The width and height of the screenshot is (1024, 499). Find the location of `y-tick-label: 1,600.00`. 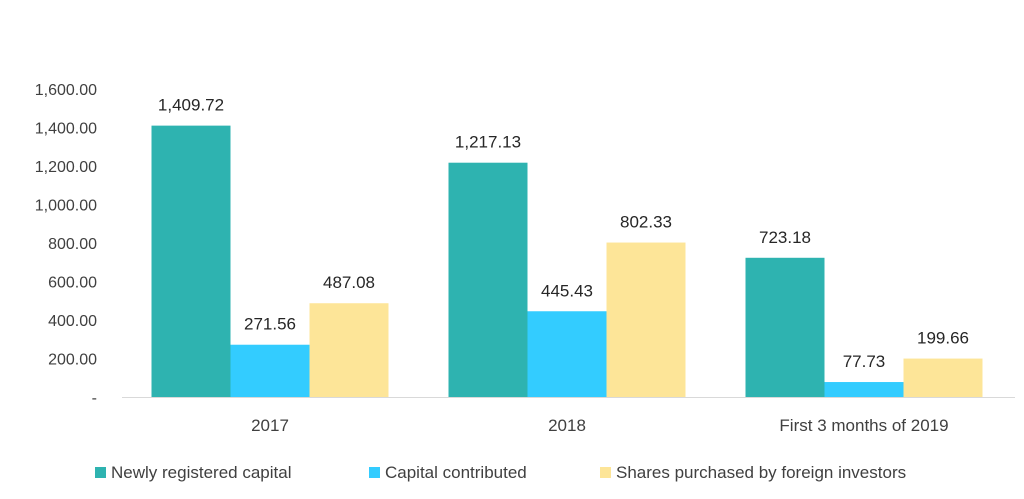

y-tick-label: 1,600.00 is located at coordinates (66, 90).